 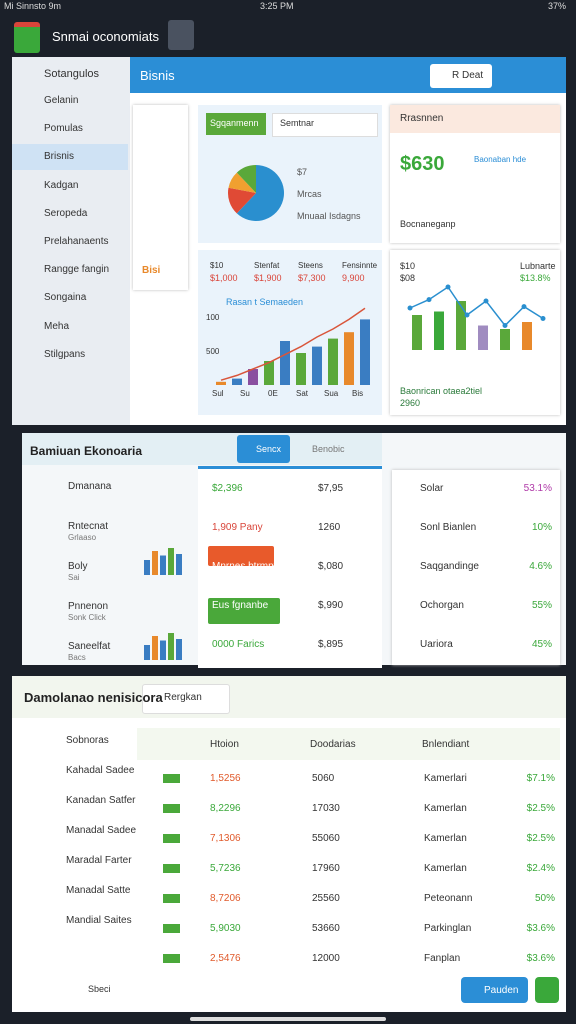 I want to click on note: Baonaban hde, so click(x=500, y=159).